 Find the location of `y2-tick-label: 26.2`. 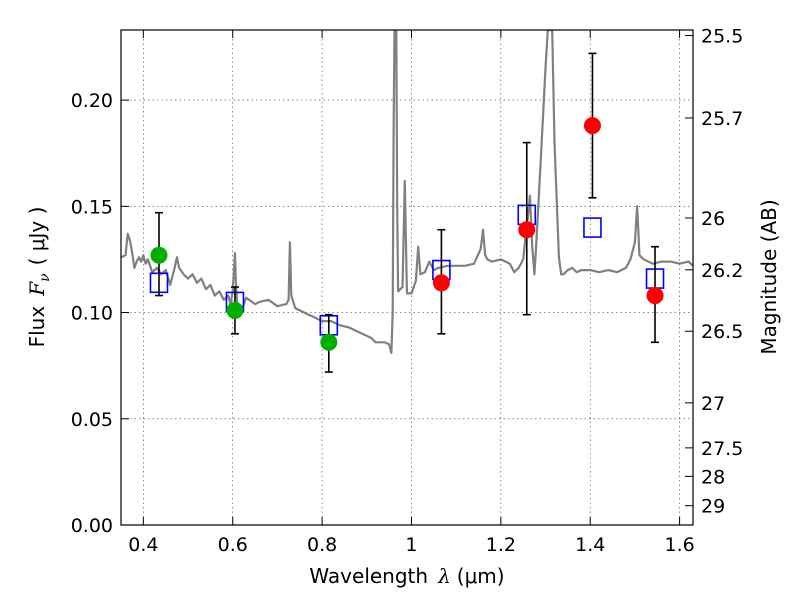

y2-tick-label: 26.2 is located at coordinates (722, 271).